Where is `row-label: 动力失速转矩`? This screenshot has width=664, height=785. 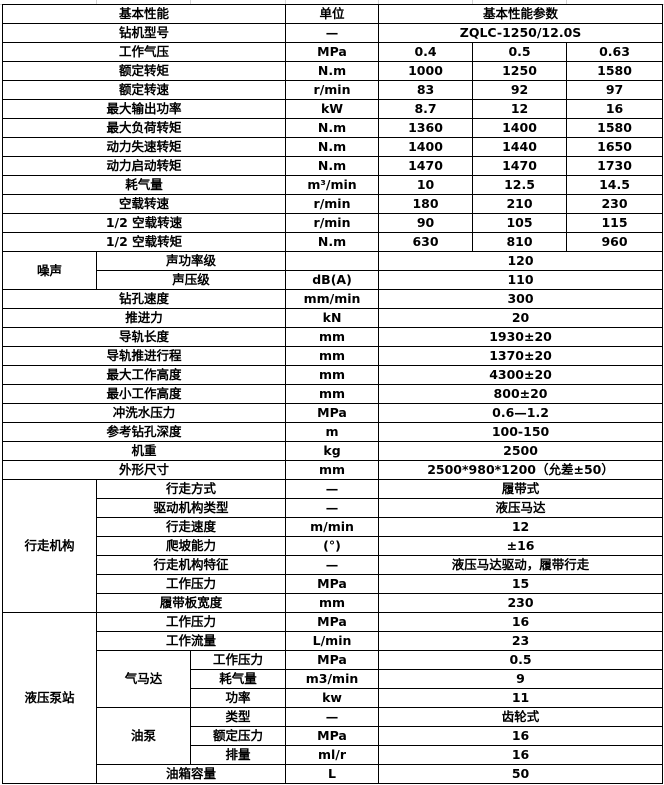 row-label: 动力失速转矩 is located at coordinates (144, 147).